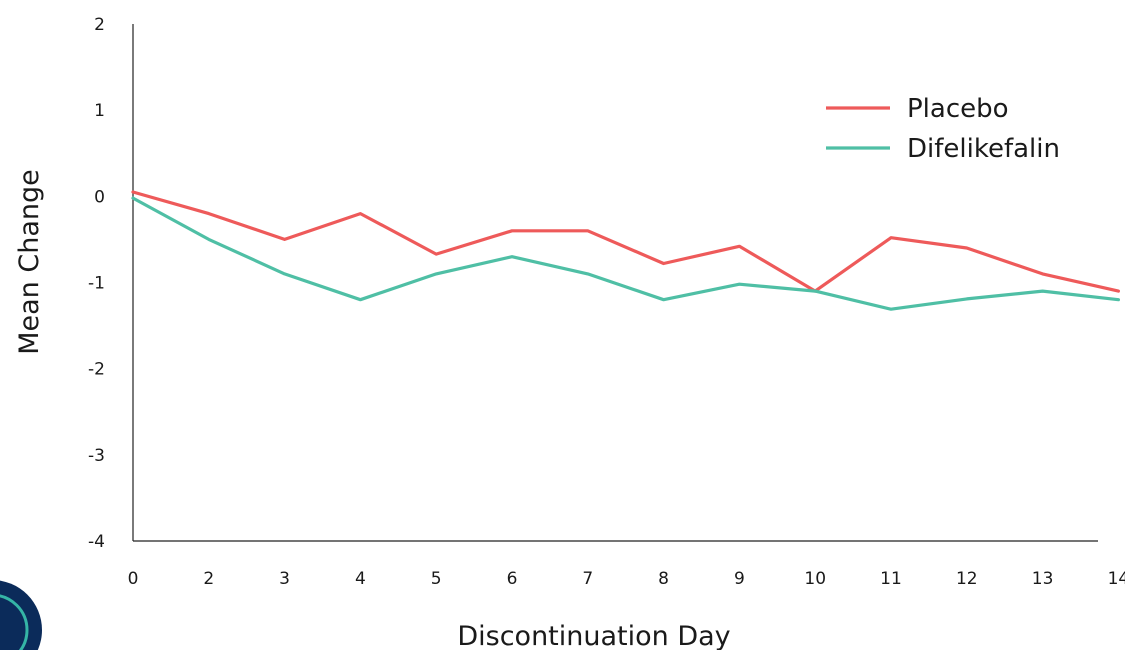  What do you see at coordinates (99, 197) in the screenshot?
I see `y-tick-label: 0` at bounding box center [99, 197].